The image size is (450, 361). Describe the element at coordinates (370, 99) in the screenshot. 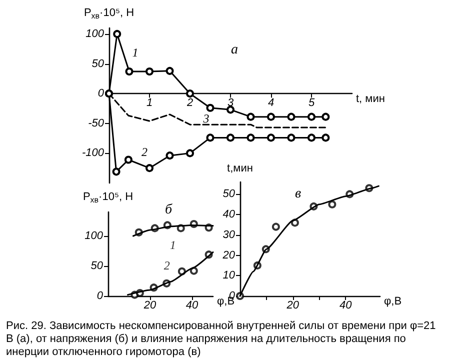

I see `x-axis-title: t, мин` at that location.